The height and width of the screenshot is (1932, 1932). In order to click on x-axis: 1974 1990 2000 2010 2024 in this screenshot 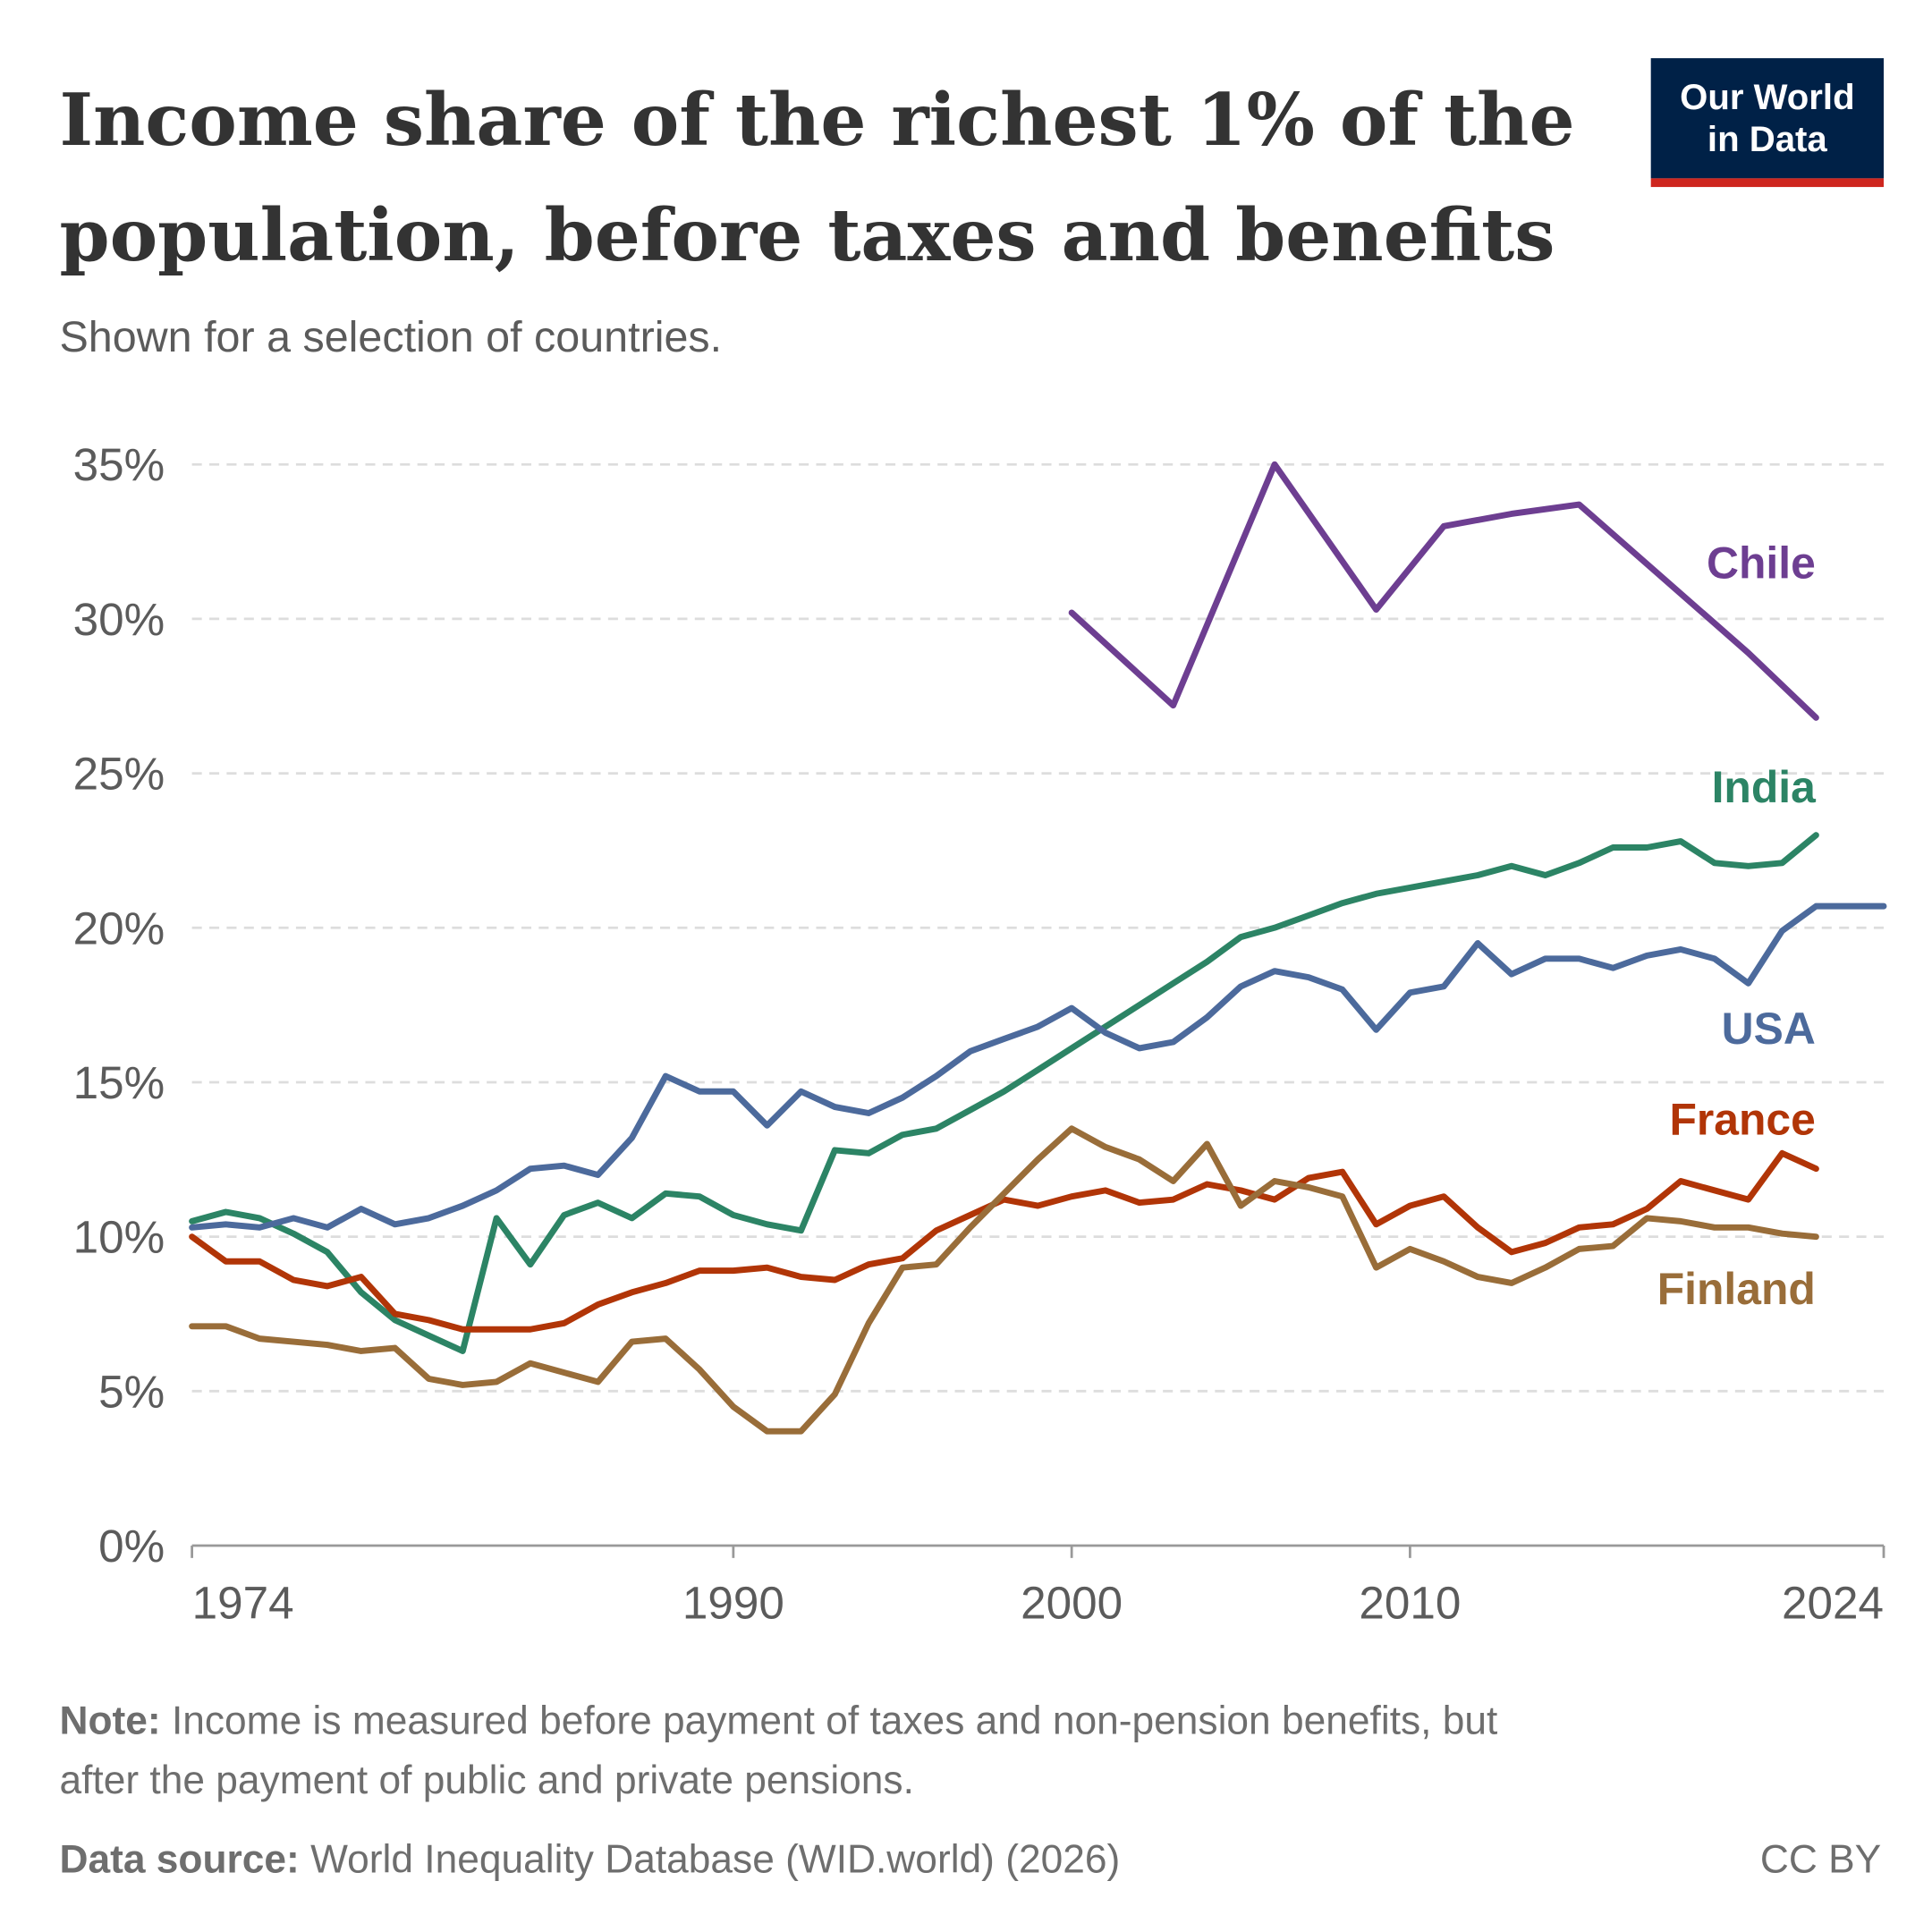, I will do `click(1038, 1586)`.